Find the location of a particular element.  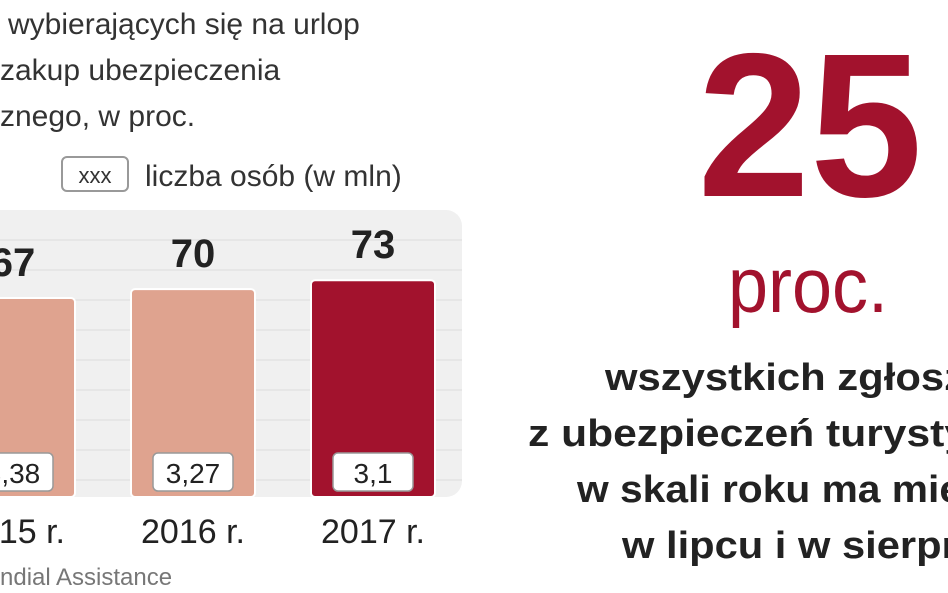

x-tick-label: 2016 r. is located at coordinates (193, 532).